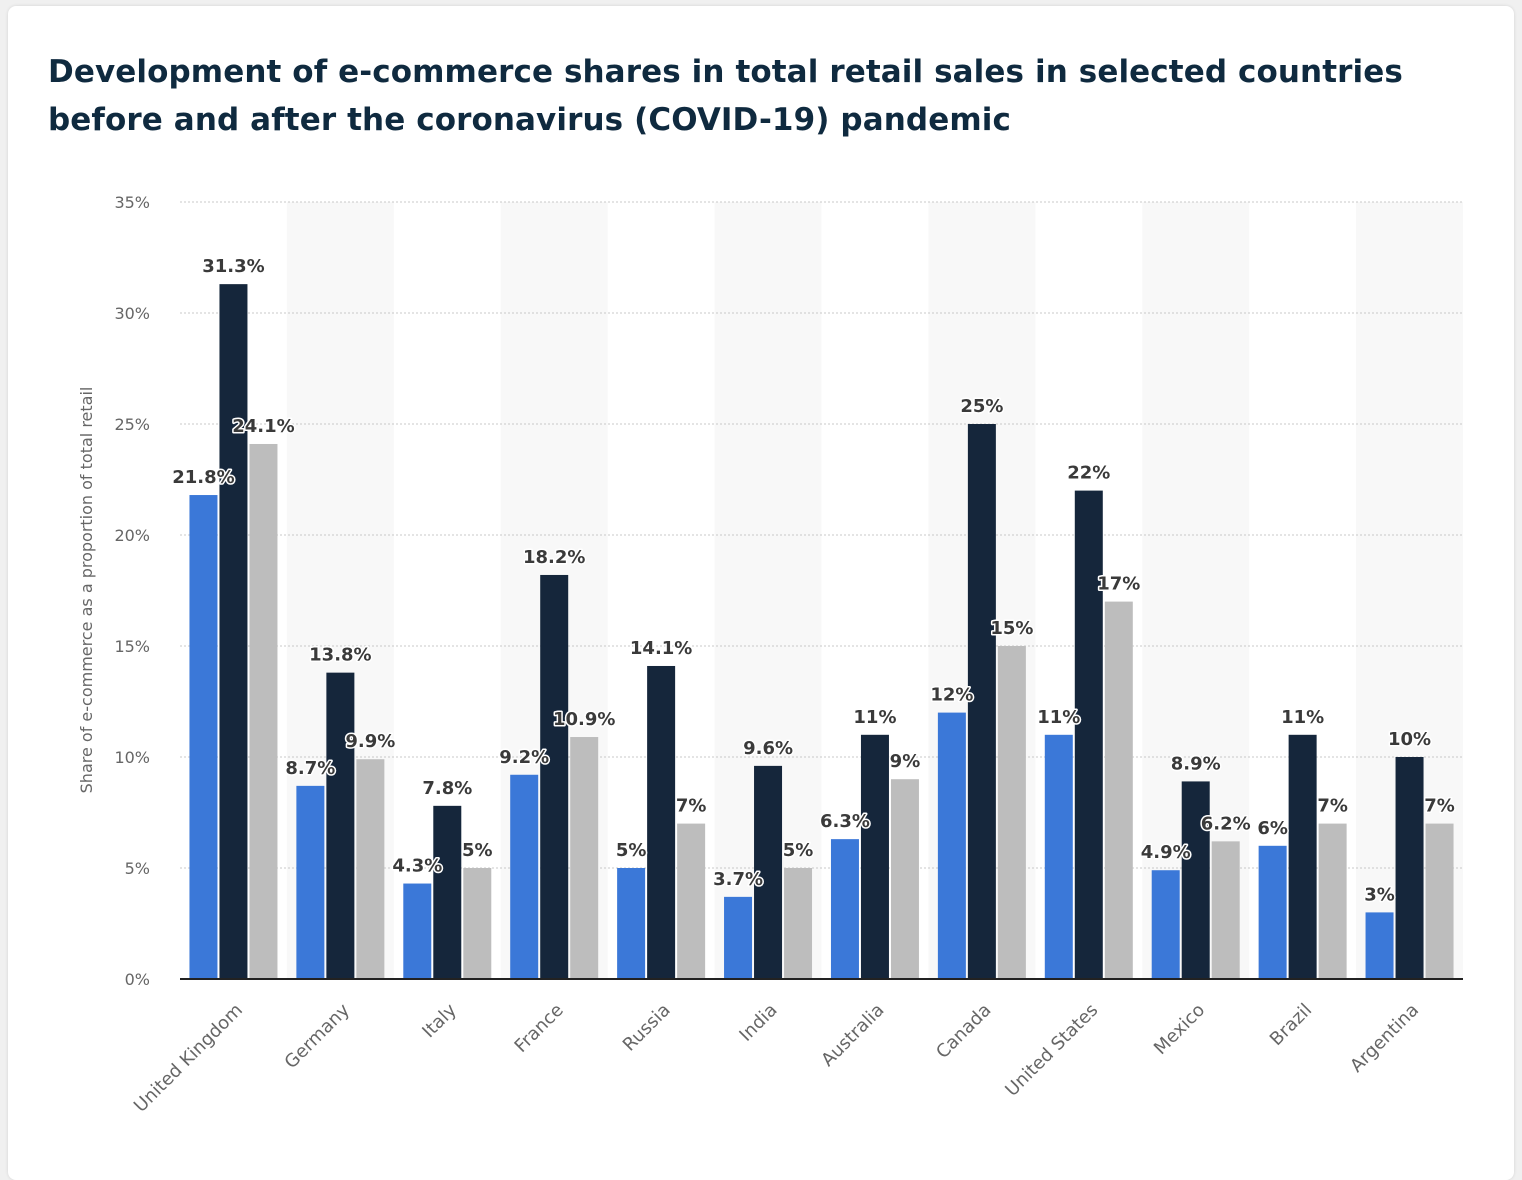  What do you see at coordinates (132, 424) in the screenshot?
I see `y-tick-label: 25%` at bounding box center [132, 424].